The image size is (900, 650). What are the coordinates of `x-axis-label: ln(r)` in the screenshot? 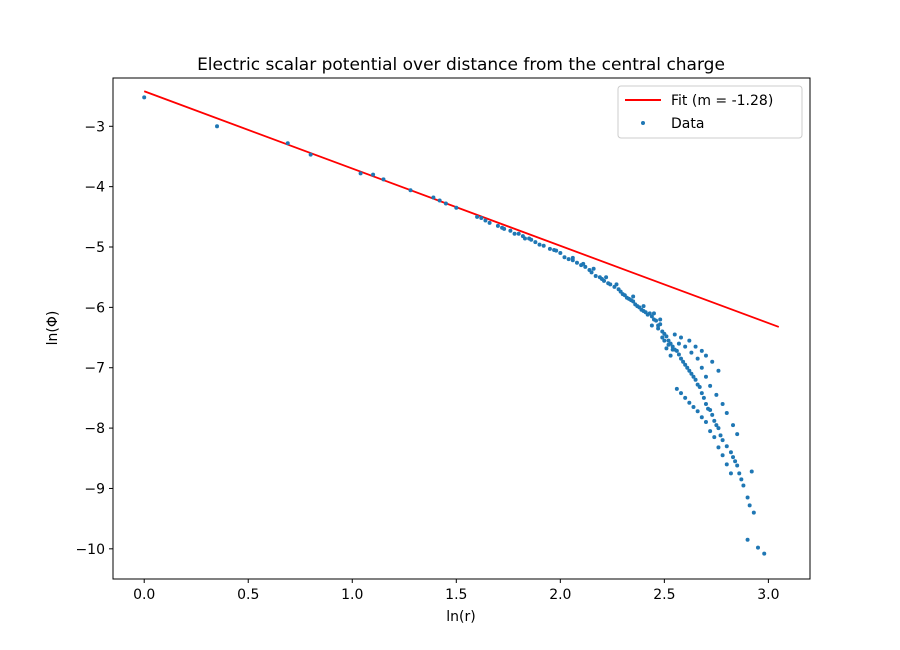 It's located at (460, 617).